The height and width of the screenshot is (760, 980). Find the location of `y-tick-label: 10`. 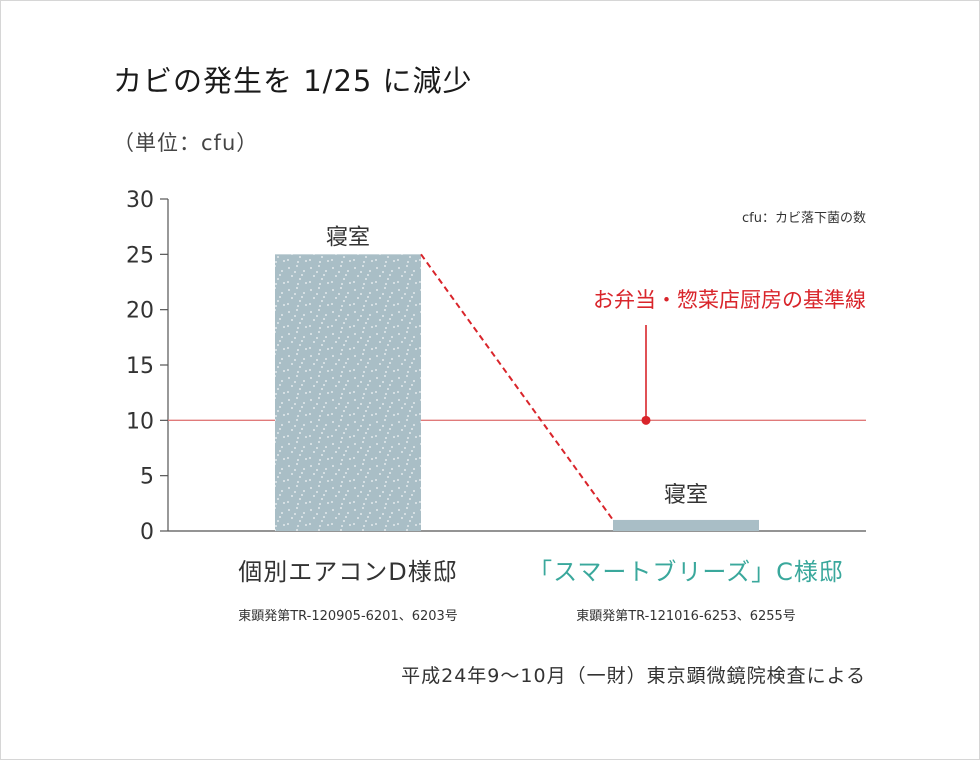

y-tick-label: 10 is located at coordinates (140, 421).